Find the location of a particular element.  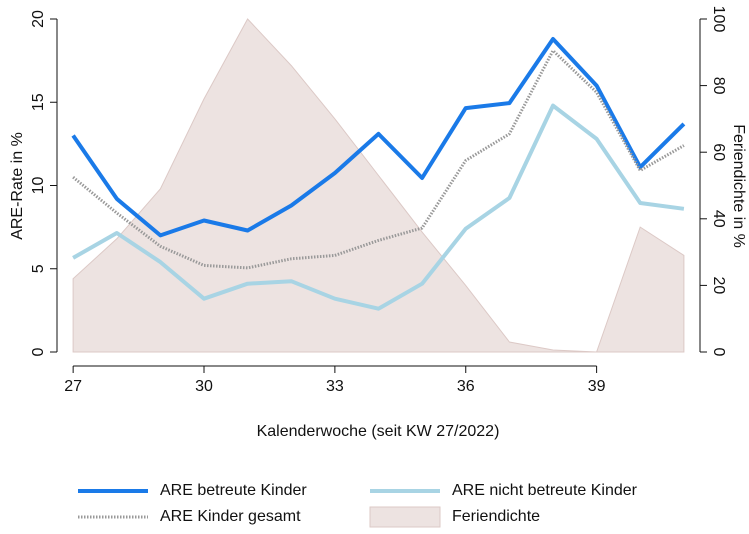

x-tick-label: 39 is located at coordinates (597, 386).